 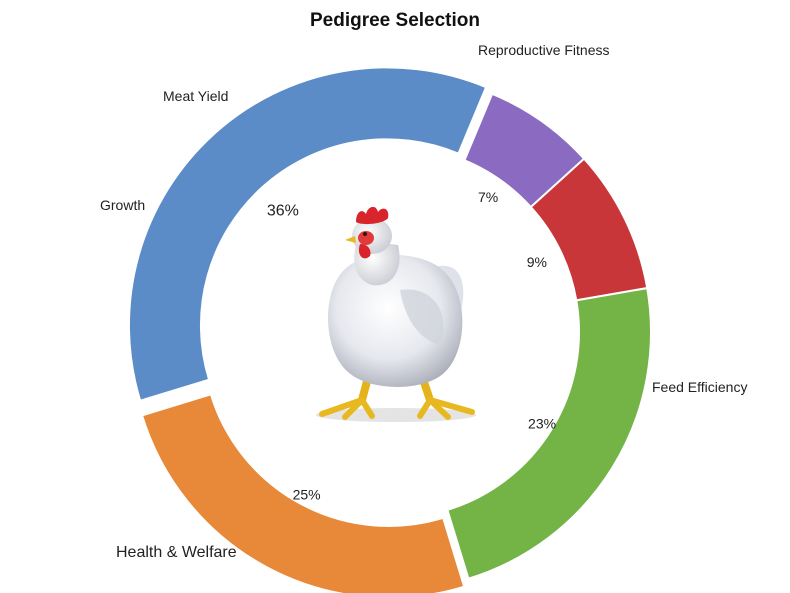 What do you see at coordinates (396, 314) in the screenshot?
I see `chicken-icon` at bounding box center [396, 314].